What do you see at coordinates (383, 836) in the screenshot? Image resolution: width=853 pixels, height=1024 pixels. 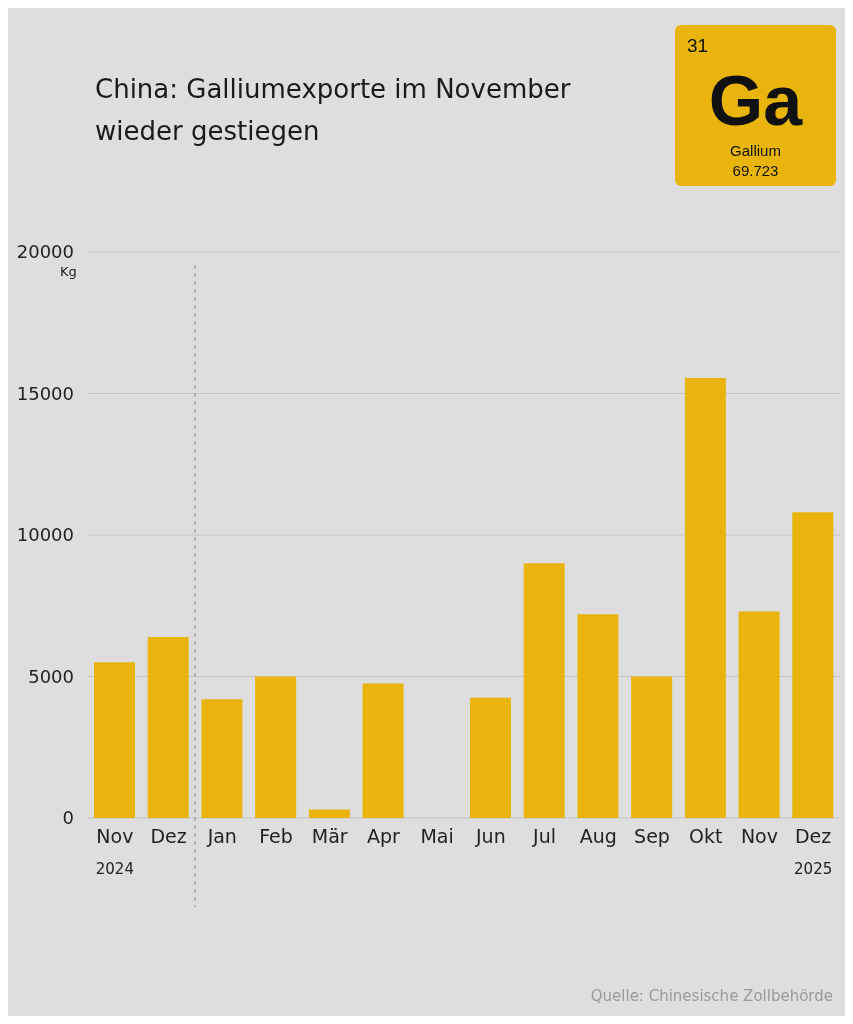 I see `x-tick-label: Apr` at bounding box center [383, 836].